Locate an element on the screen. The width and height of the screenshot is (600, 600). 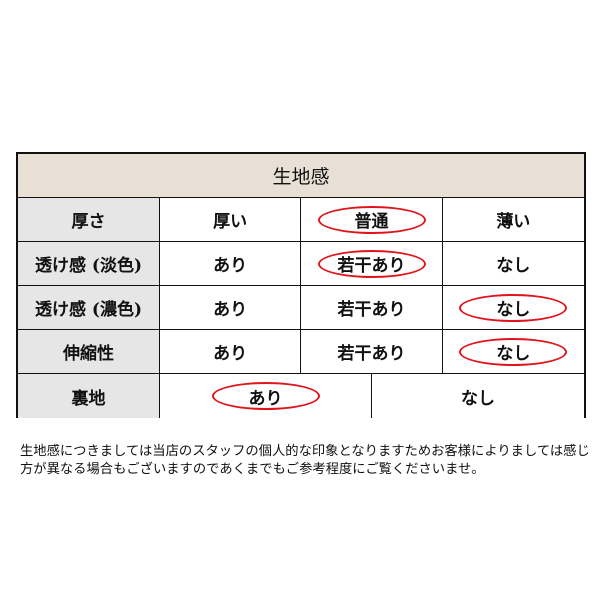
option-cell-text: 薄い is located at coordinates (513, 222).